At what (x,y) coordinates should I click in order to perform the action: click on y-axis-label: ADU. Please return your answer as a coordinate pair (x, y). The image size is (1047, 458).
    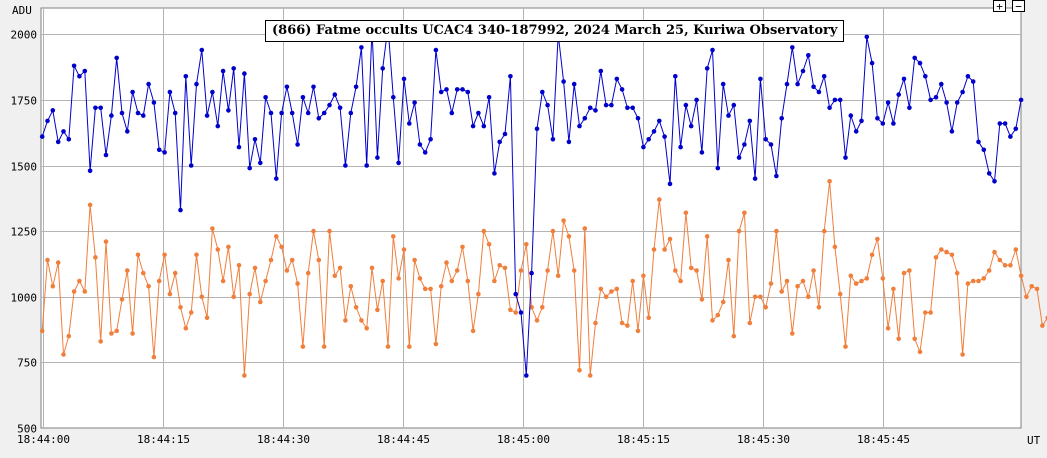
    Looking at the image, I should click on (22, 10).